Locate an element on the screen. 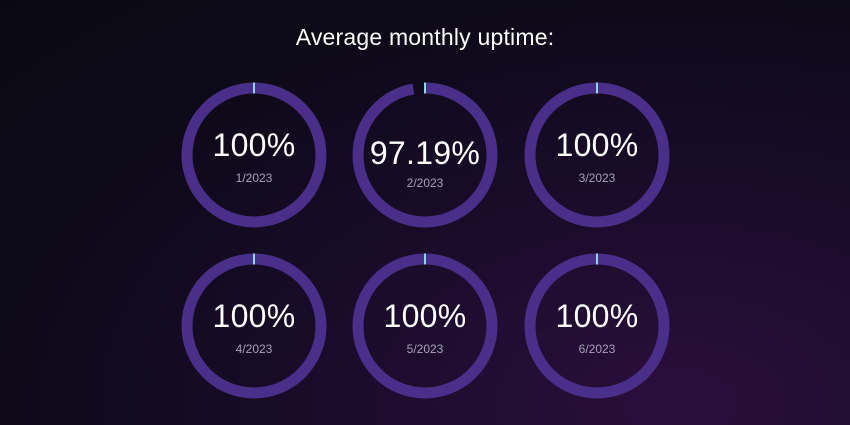 This screenshot has width=850, height=425. gauge-month-label: 3/2023 is located at coordinates (597, 178).